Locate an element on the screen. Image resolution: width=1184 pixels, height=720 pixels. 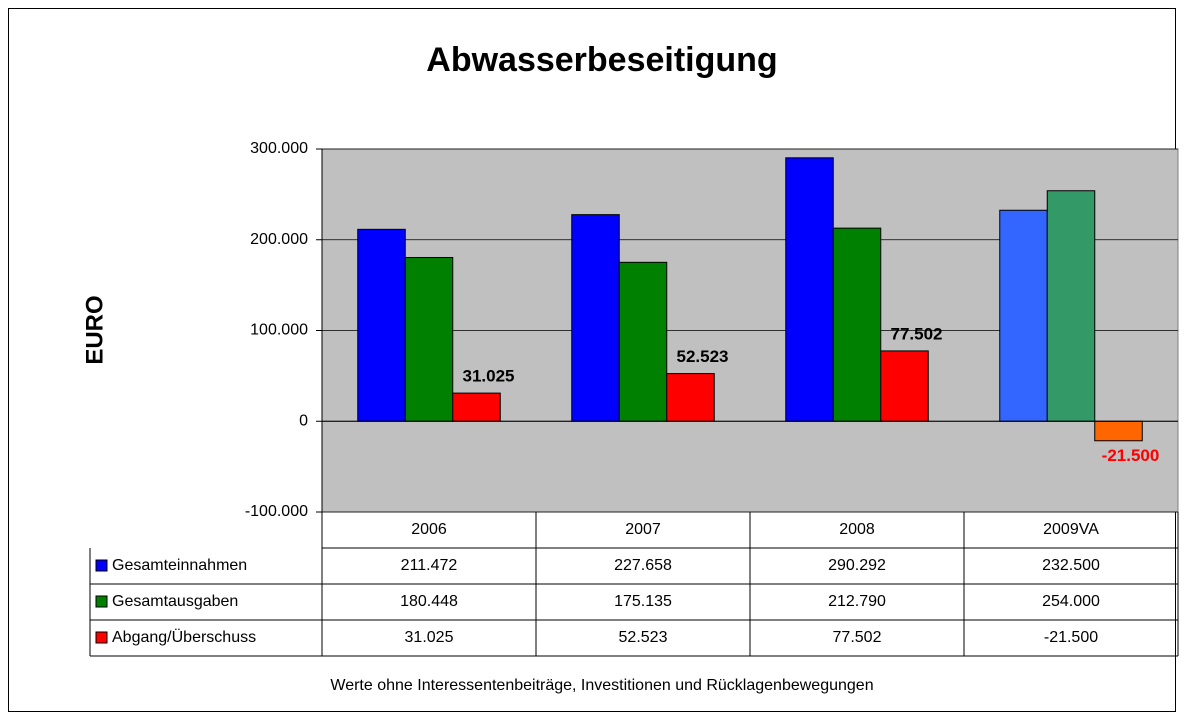
chart-title: Abwasserbeseitigung is located at coordinates (601, 60).